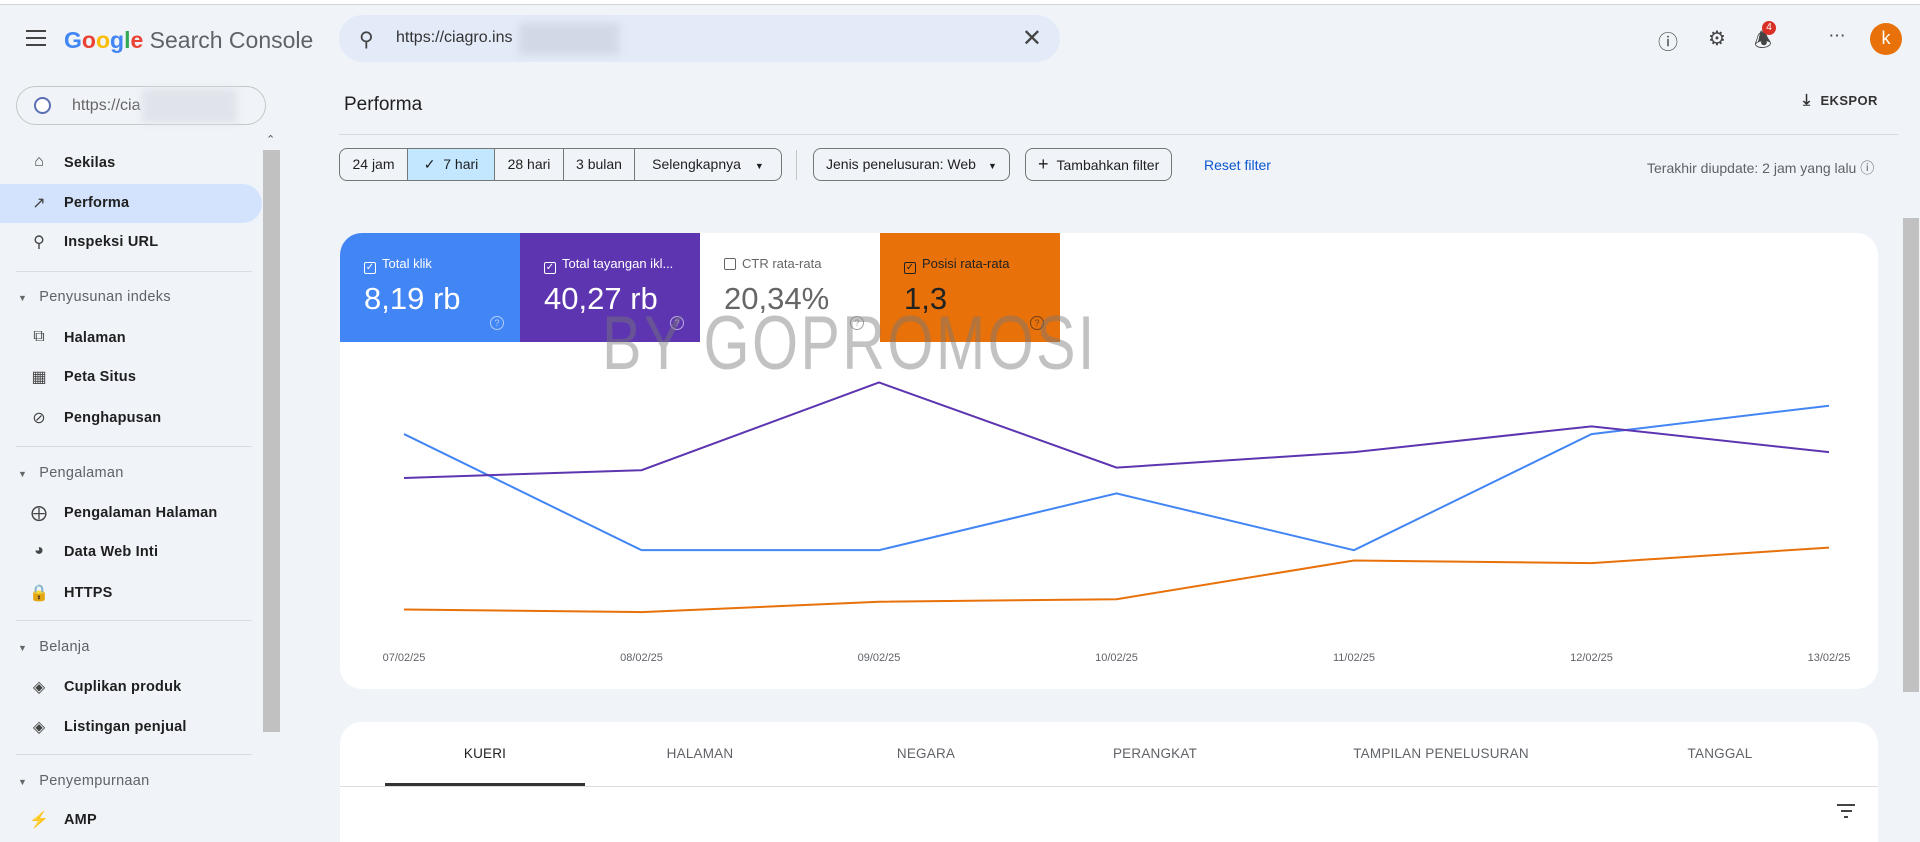 This screenshot has height=842, width=1920. I want to click on sidebar-item-data-web-inti: ◕ Data Web Inti, so click(131, 552).